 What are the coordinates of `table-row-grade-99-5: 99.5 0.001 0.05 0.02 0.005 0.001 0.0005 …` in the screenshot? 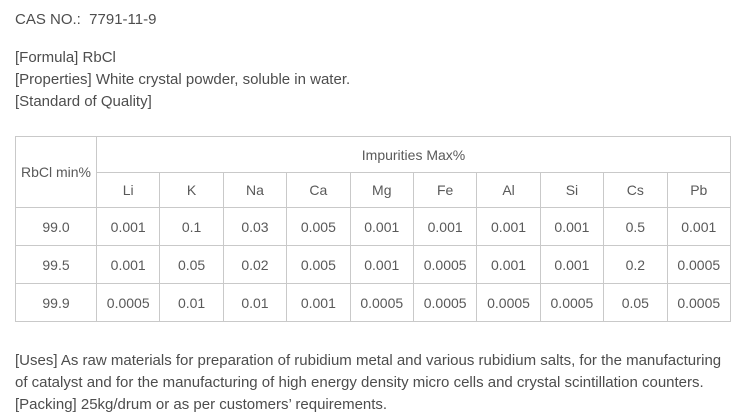 It's located at (373, 264).